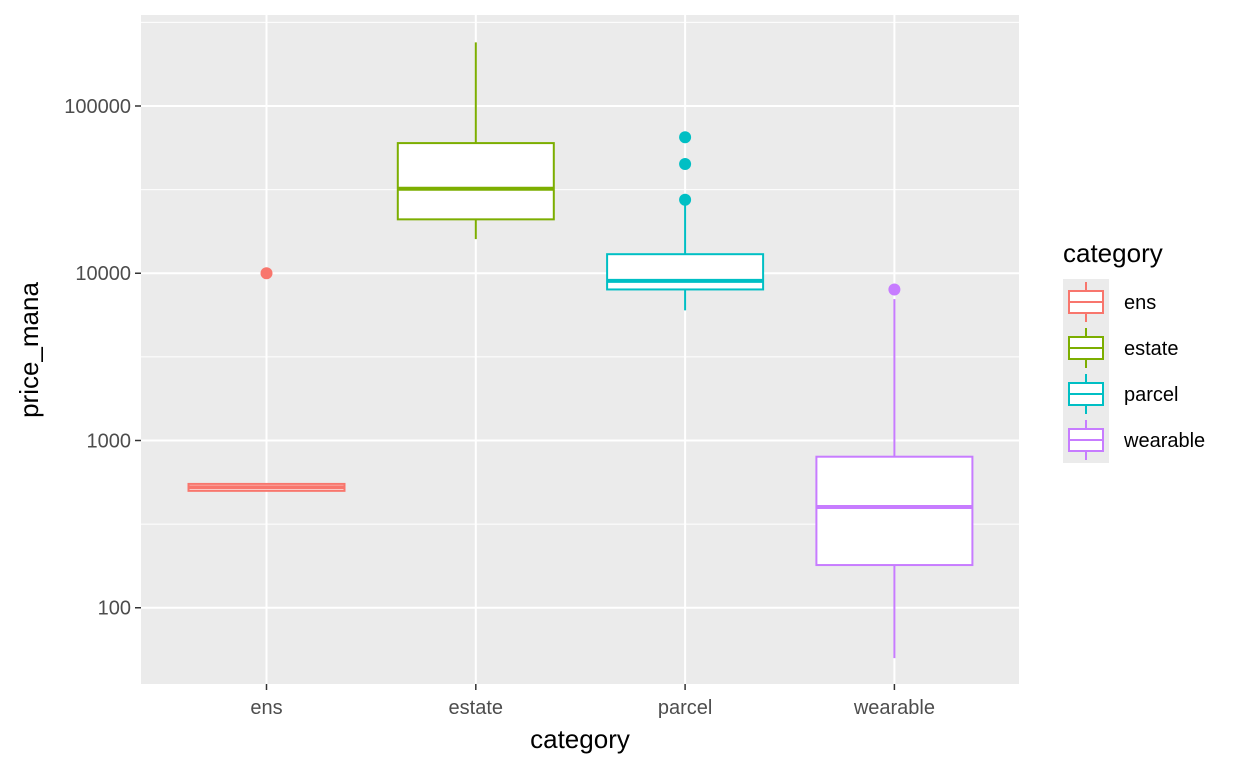  What do you see at coordinates (1086, 394) in the screenshot?
I see `legend-key-parcel` at bounding box center [1086, 394].